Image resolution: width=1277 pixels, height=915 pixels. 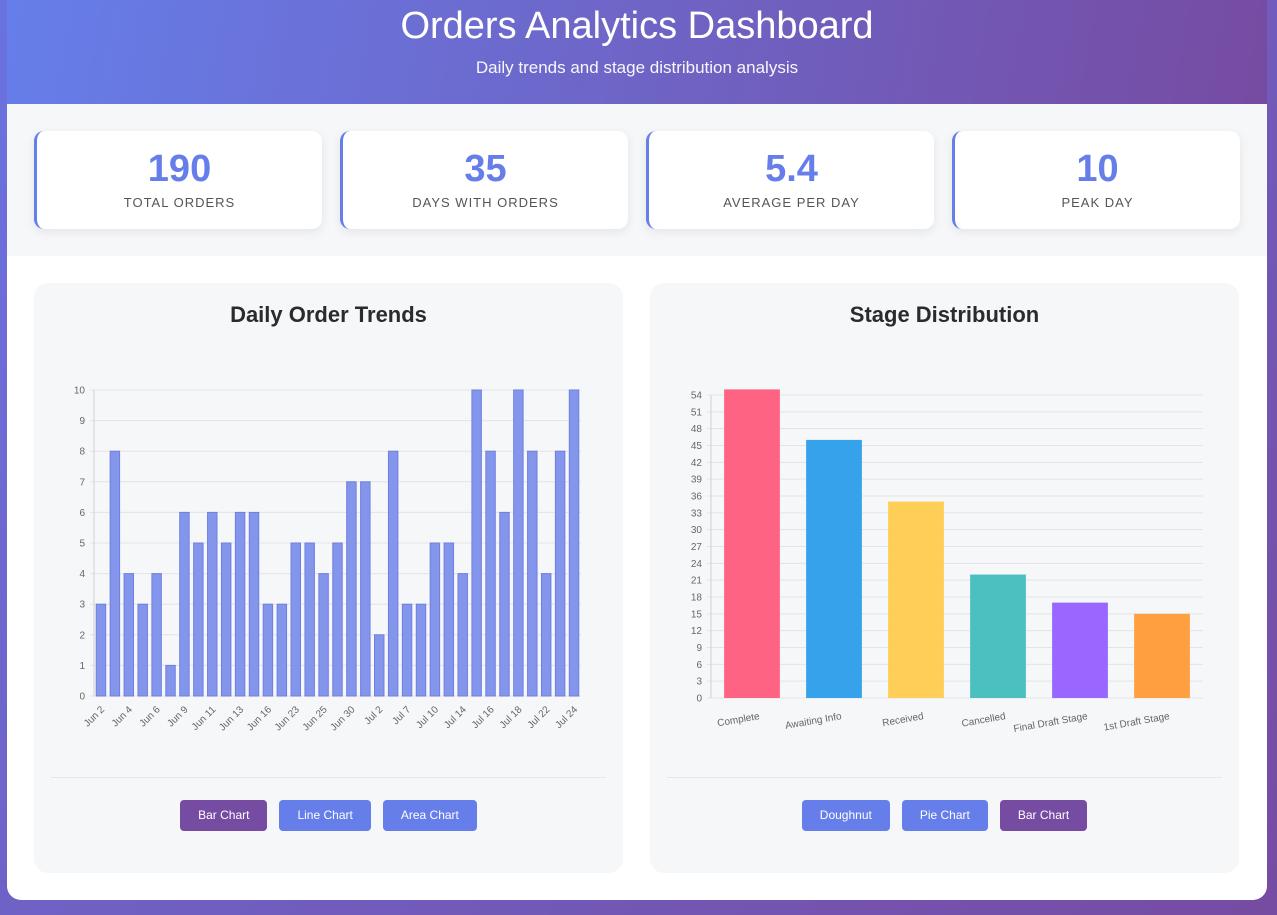 What do you see at coordinates (315, 718) in the screenshot?
I see `x-tick-label: Jun 25` at bounding box center [315, 718].